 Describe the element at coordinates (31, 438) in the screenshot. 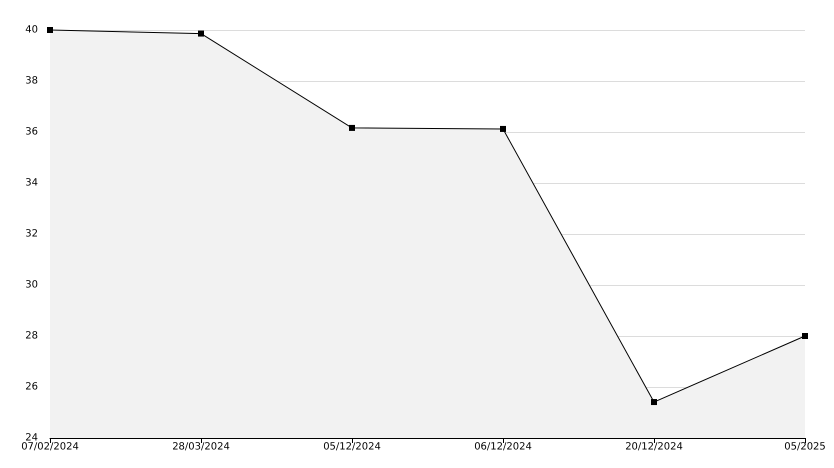

I see `y-tick-label: 24` at that location.